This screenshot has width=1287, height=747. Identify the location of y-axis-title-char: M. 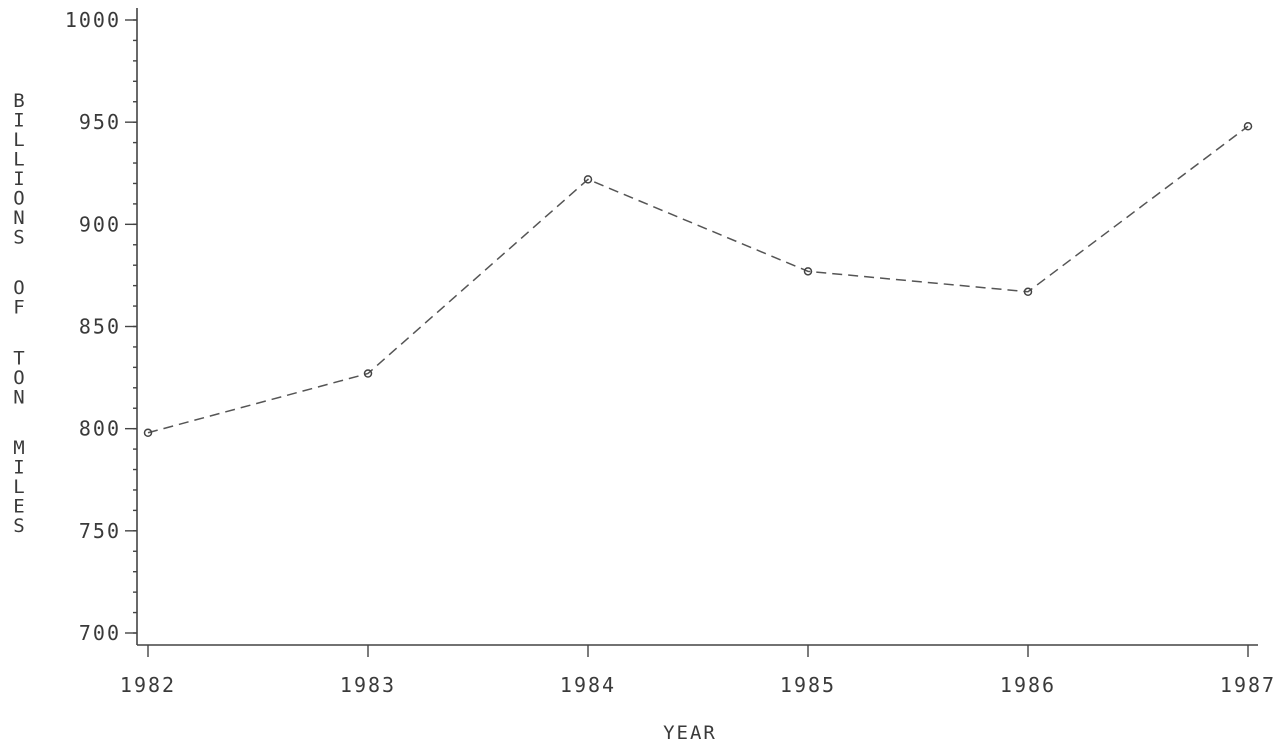
(18, 448).